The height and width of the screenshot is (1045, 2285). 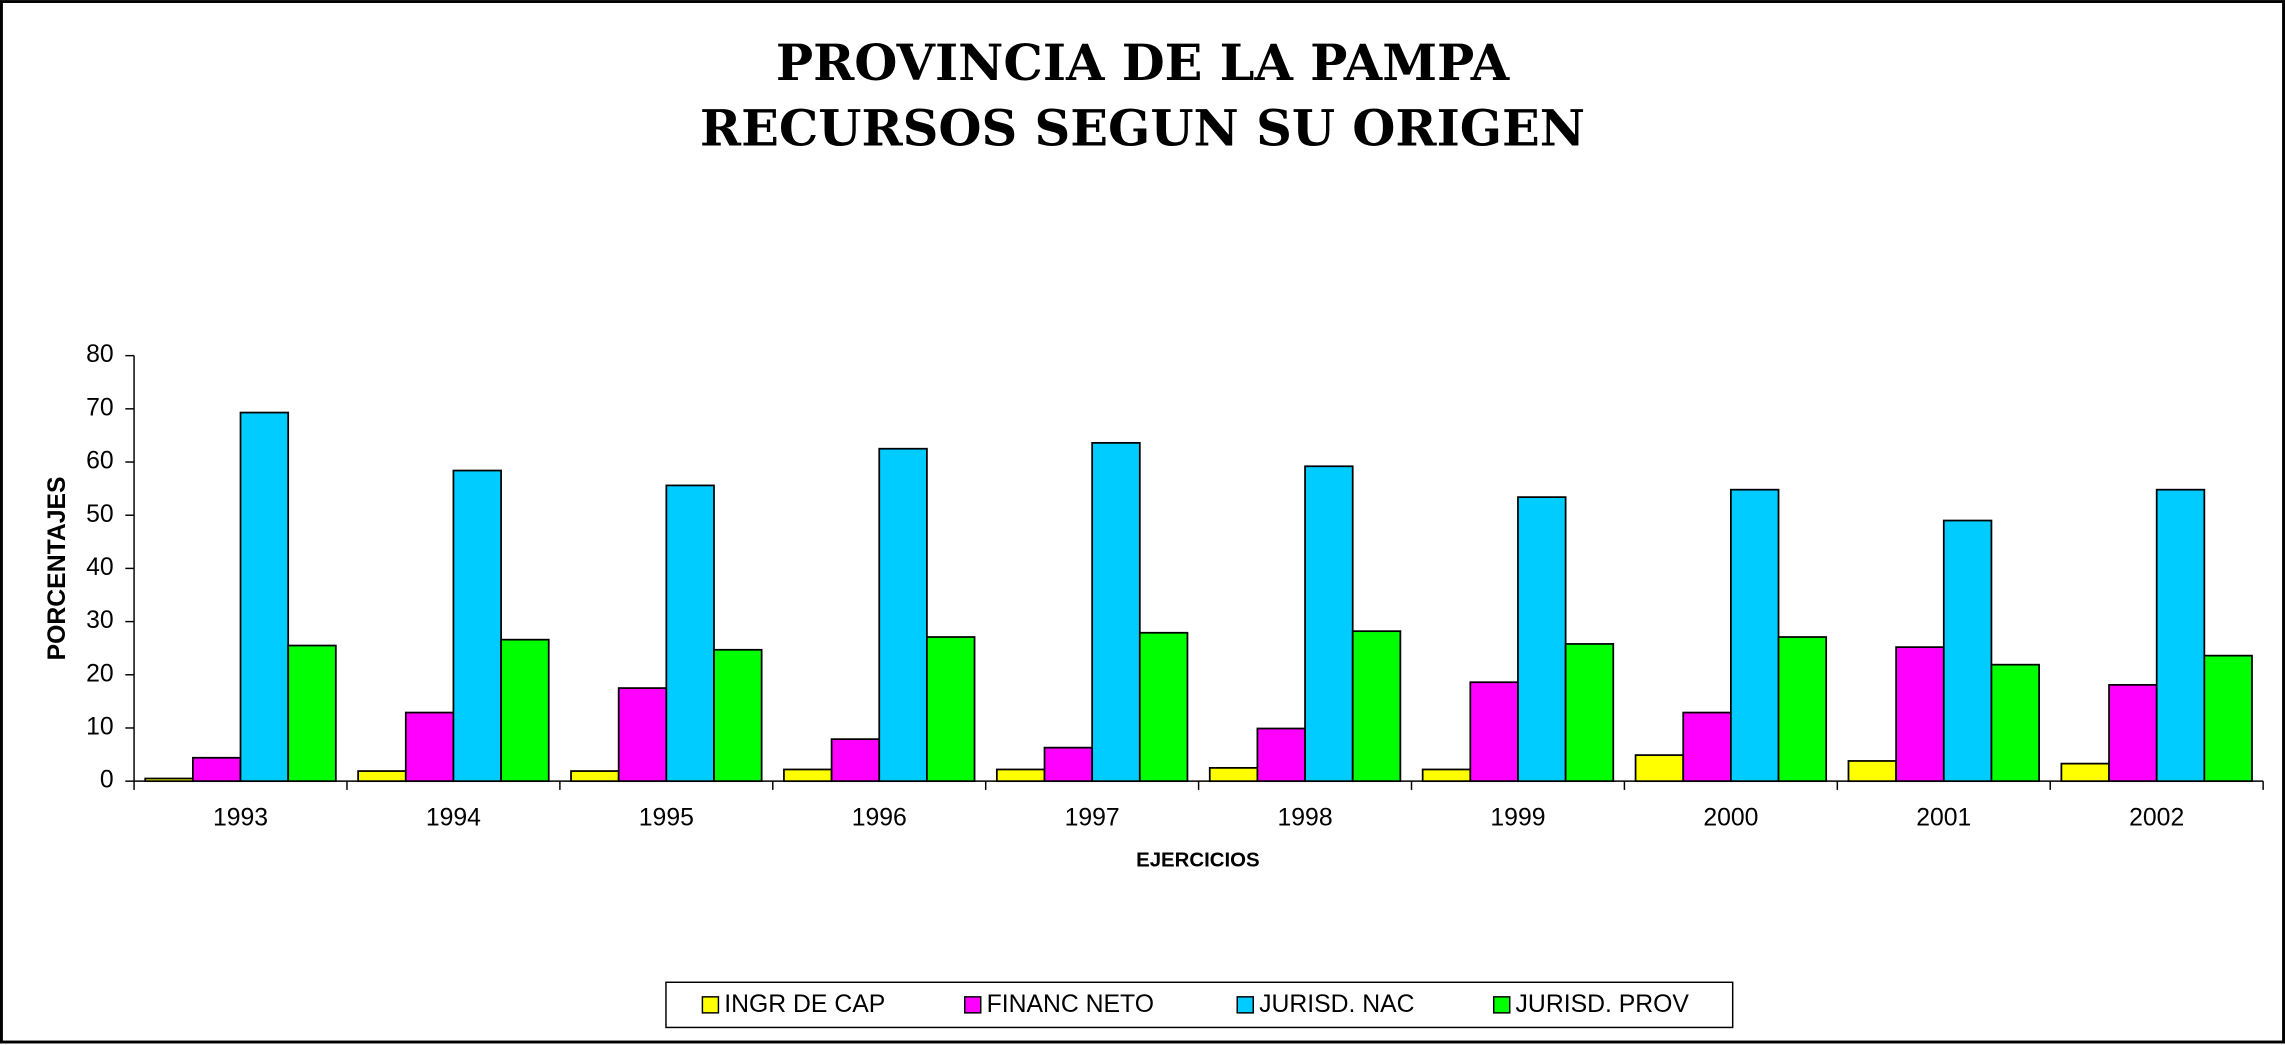 I want to click on y-tick-label: 20, so click(x=100, y=673).